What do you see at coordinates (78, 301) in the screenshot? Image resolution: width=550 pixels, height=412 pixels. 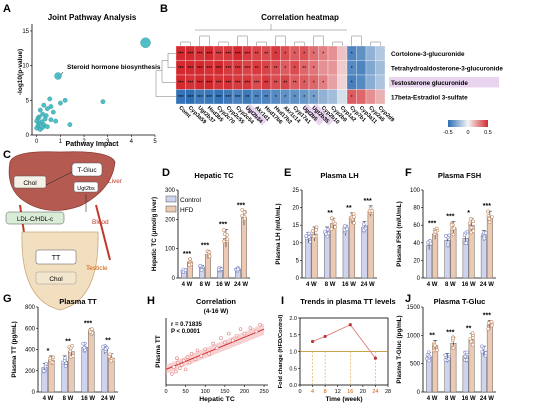 I see `panel-title: Plasma TT` at bounding box center [78, 301].